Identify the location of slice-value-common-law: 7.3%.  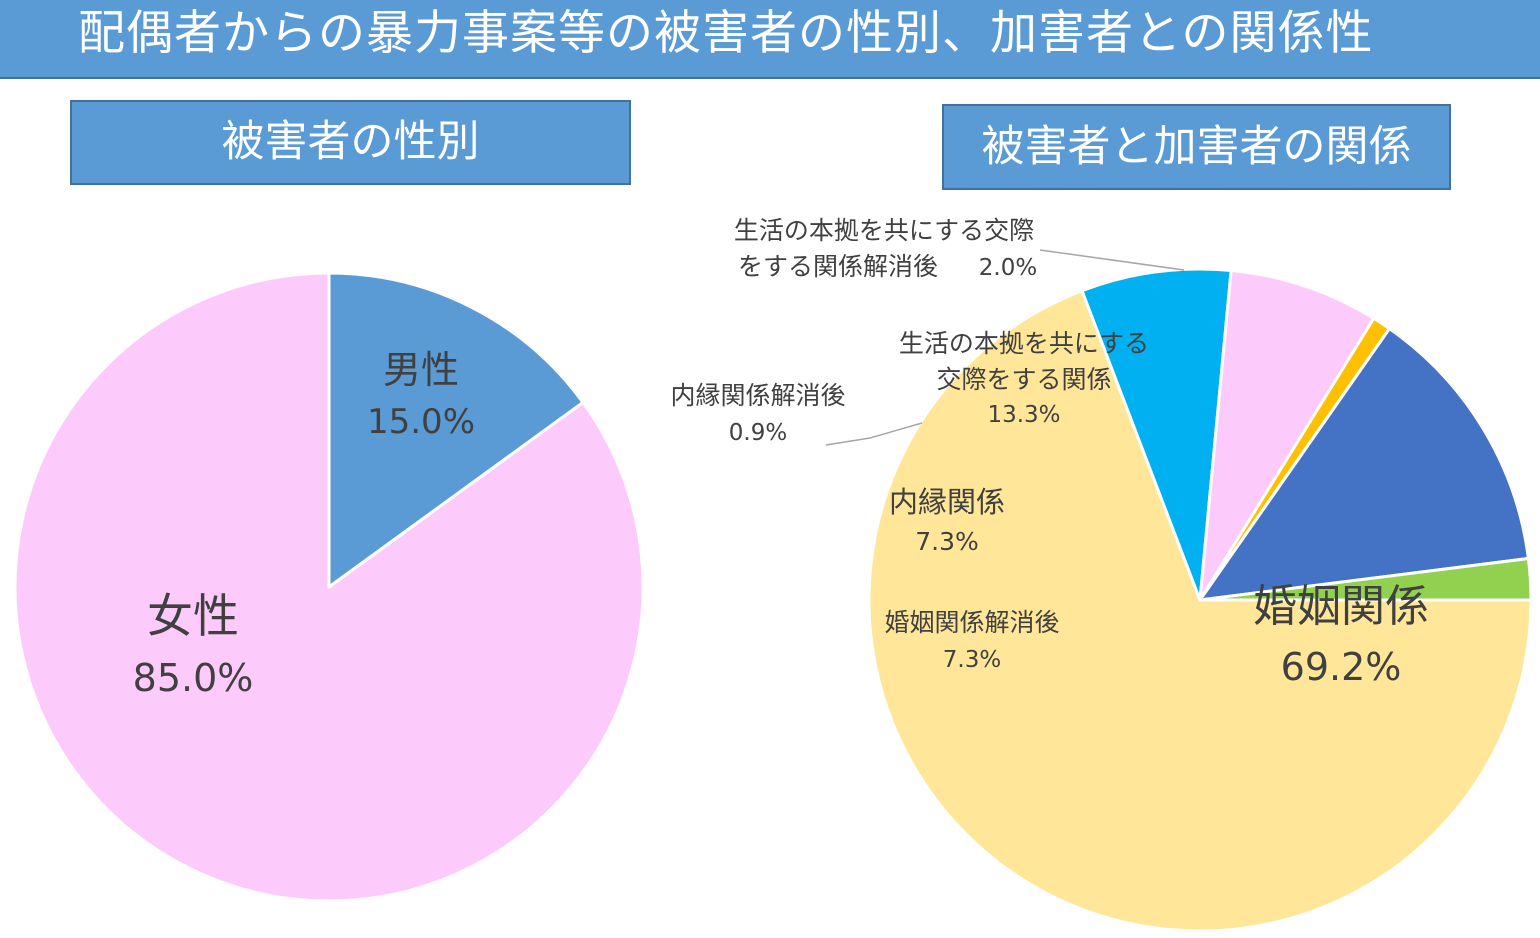
(947, 541).